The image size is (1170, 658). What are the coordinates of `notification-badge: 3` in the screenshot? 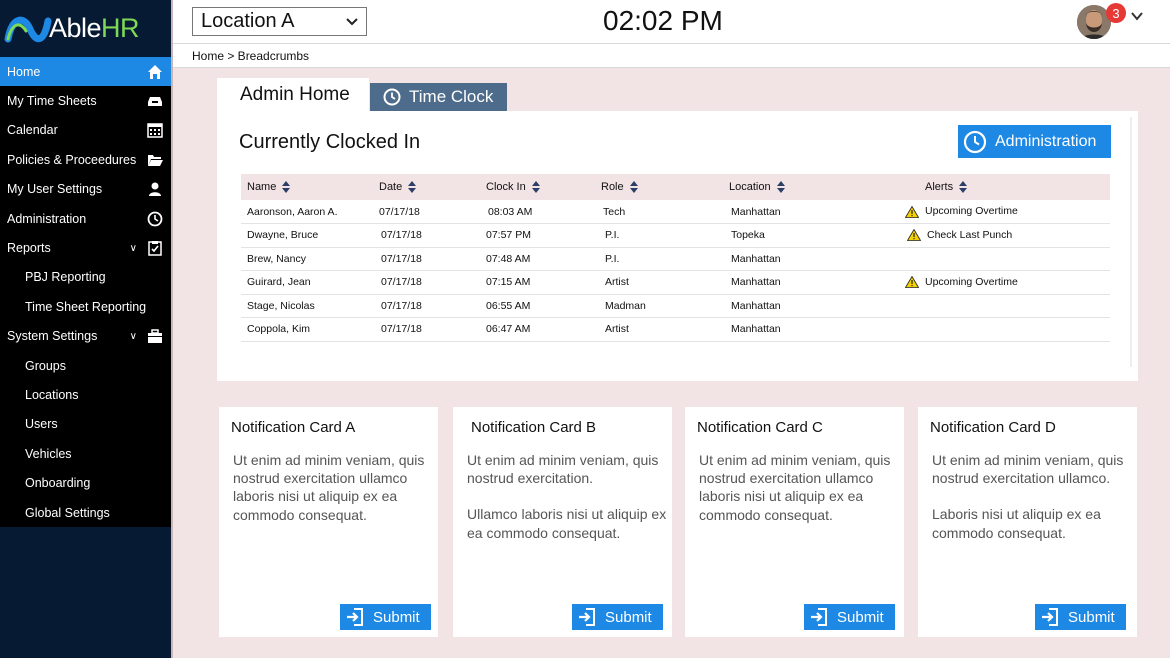 It's located at (1116, 13).